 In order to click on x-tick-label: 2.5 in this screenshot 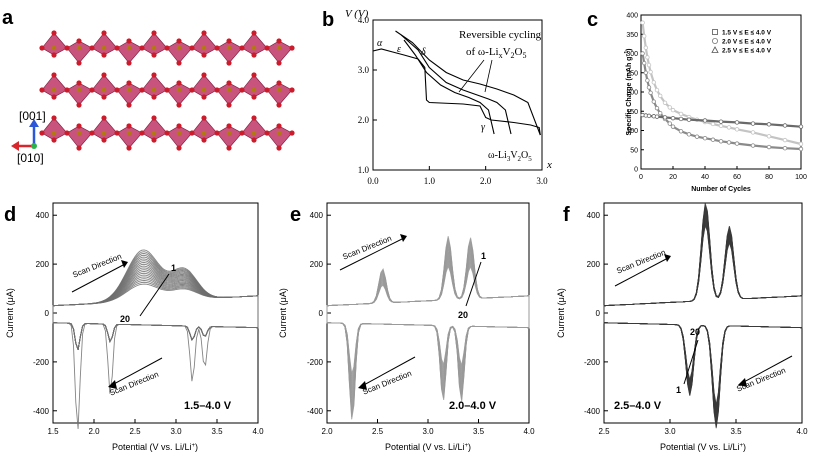, I will do `click(604, 431)`.